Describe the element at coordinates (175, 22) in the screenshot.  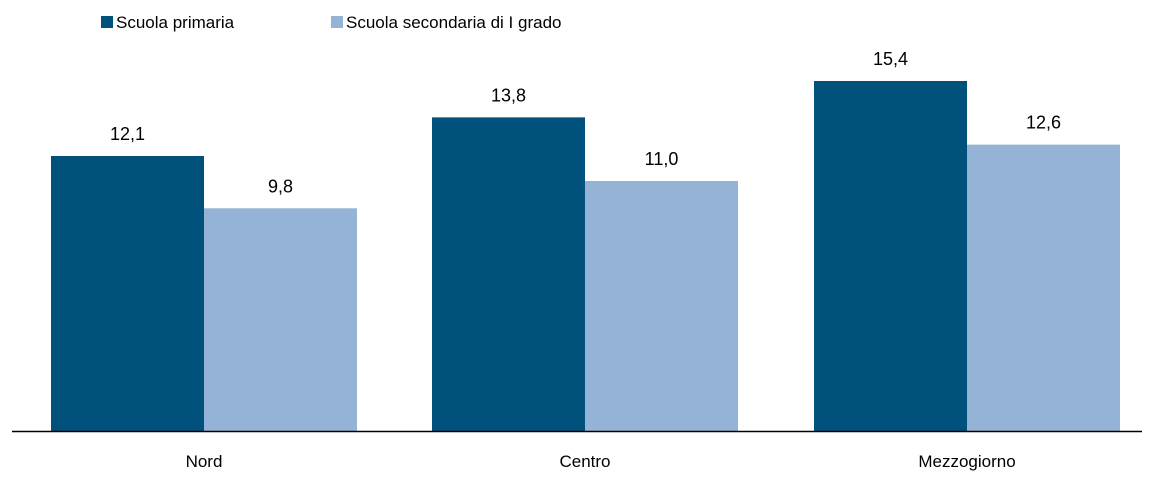
I see `legend-label-scuola-primaria: Scuola primaria` at that location.